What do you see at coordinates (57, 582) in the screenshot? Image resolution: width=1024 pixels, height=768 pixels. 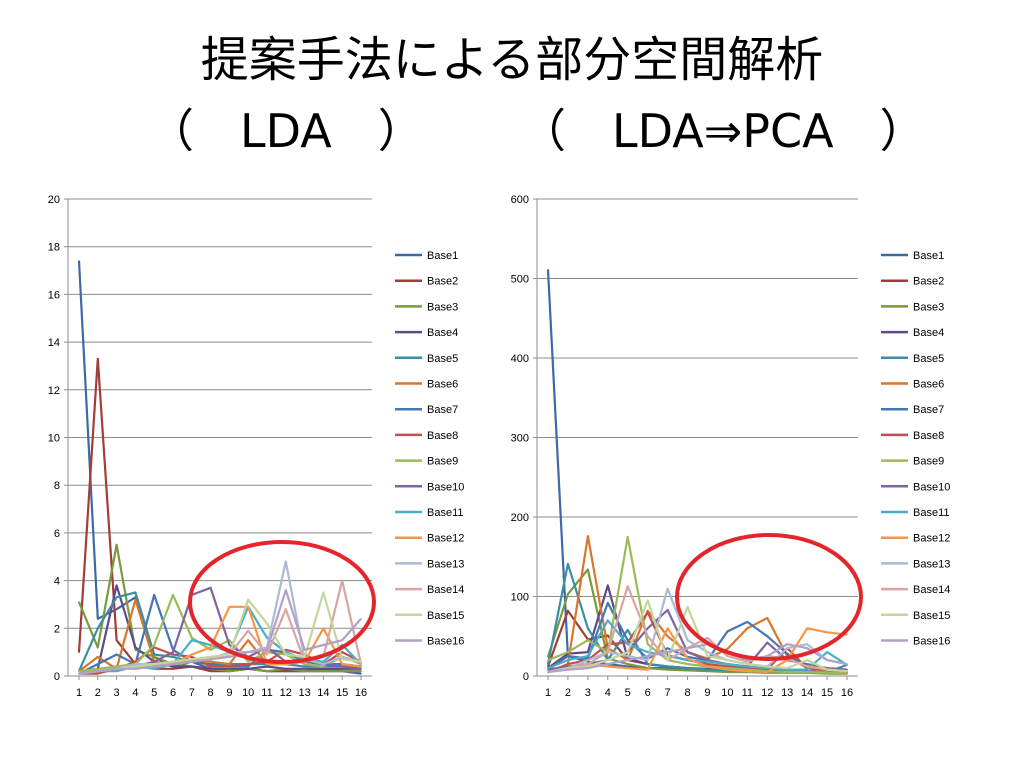 I see `y-tick-label: 4` at bounding box center [57, 582].